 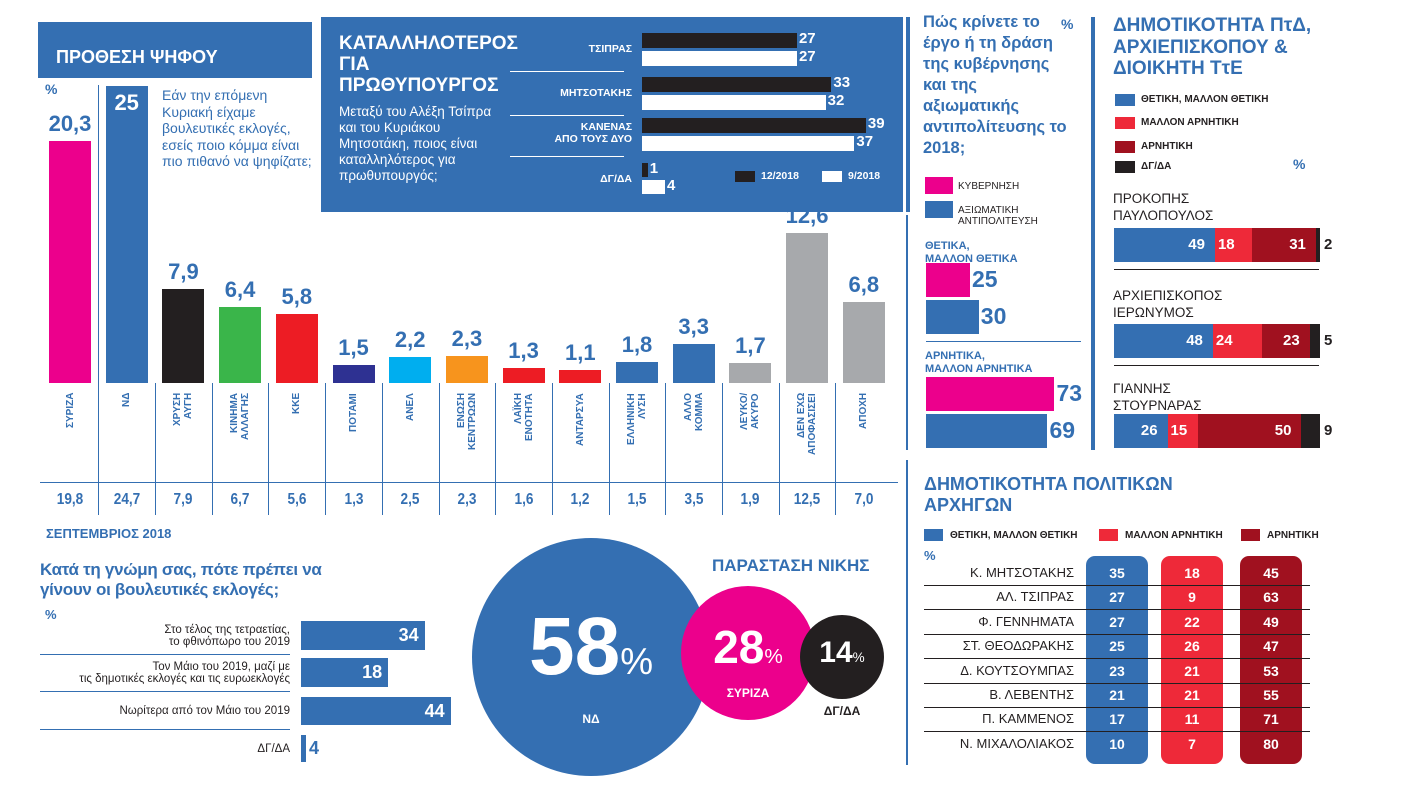 I want to click on leader-value: 11, so click(x=1192, y=719).